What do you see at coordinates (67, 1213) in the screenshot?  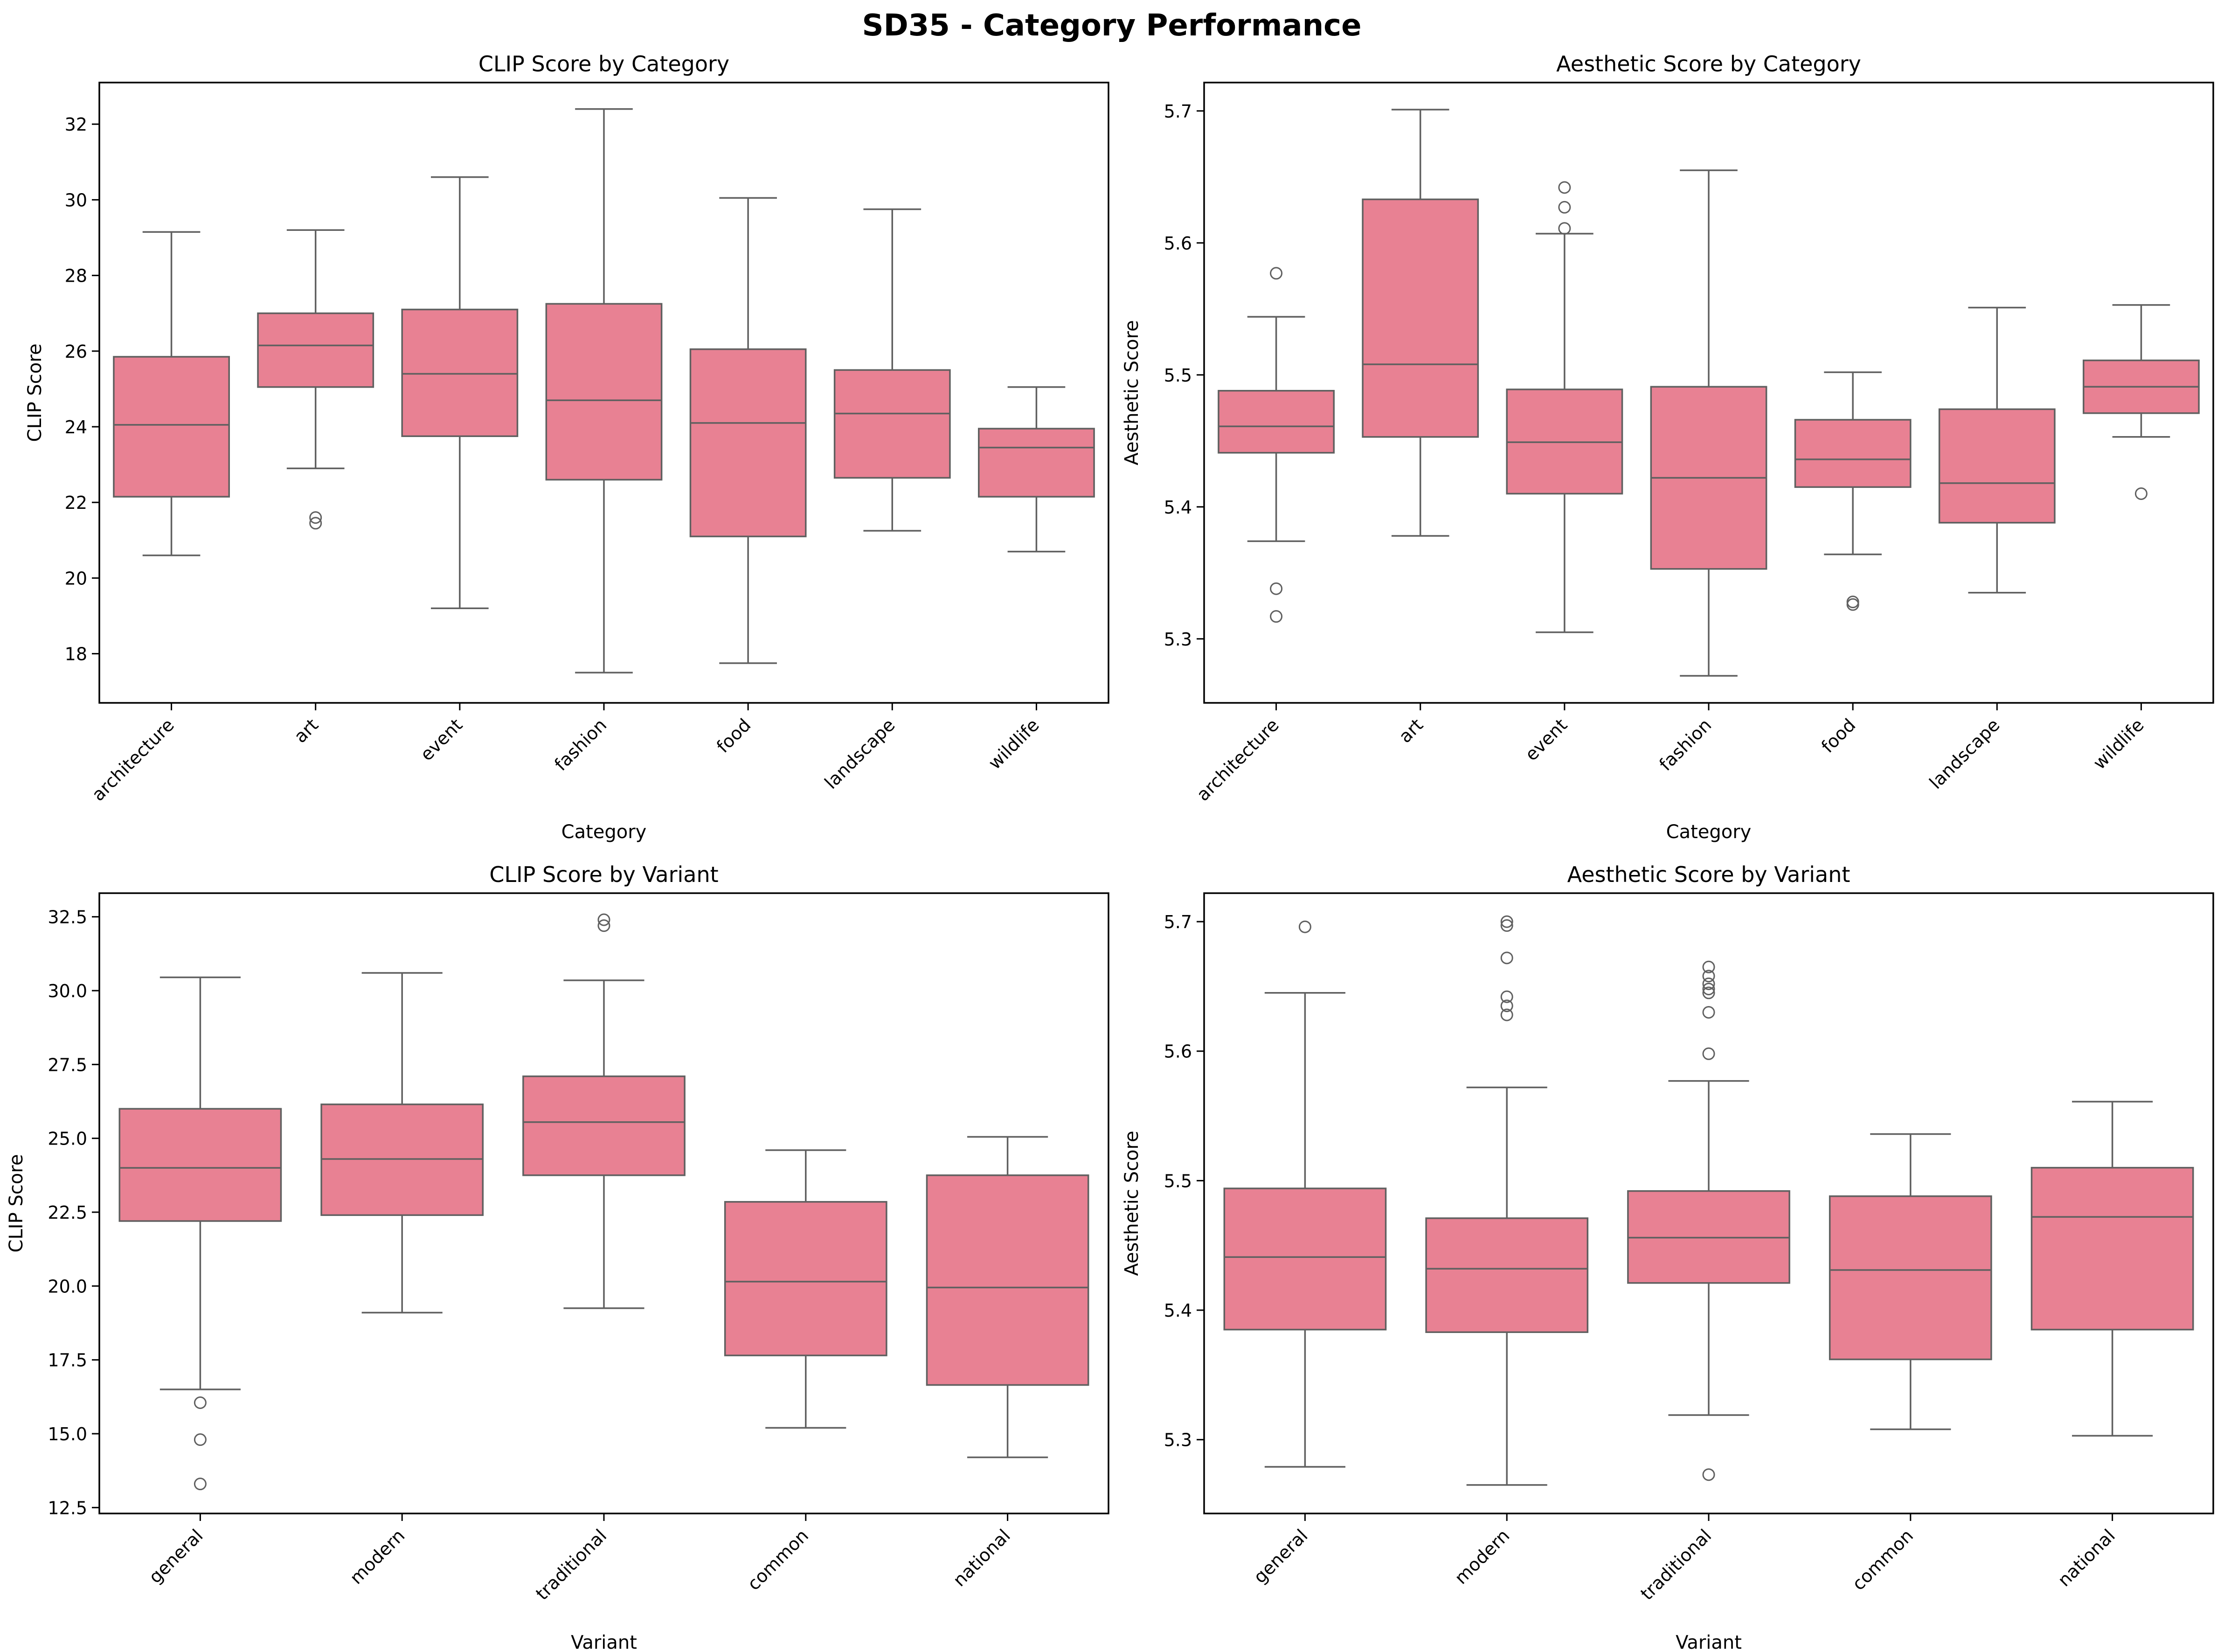 I see `y-tick-label: 22.5` at bounding box center [67, 1213].